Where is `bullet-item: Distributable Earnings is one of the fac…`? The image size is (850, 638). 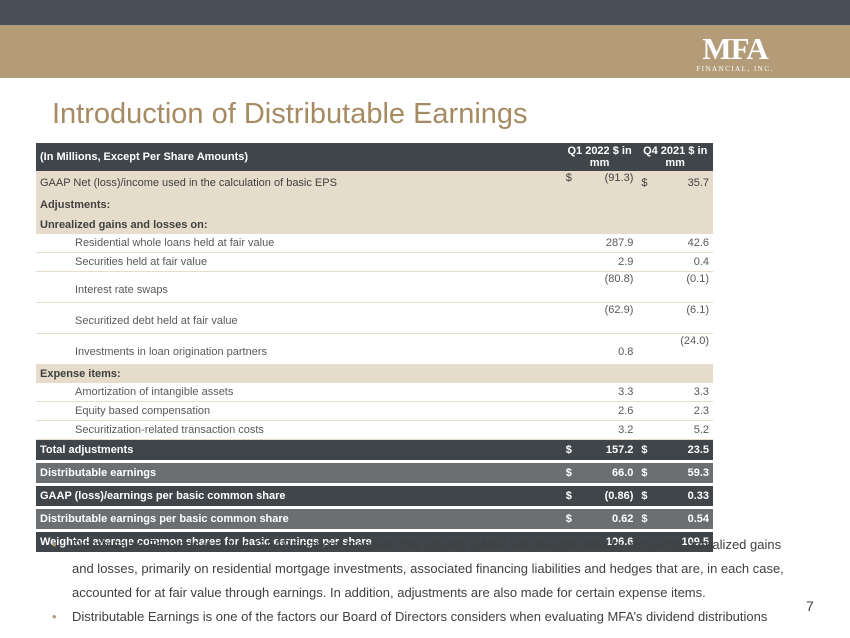
bullet-item: Distributable Earnings is one of the fac… is located at coordinates (427, 617).